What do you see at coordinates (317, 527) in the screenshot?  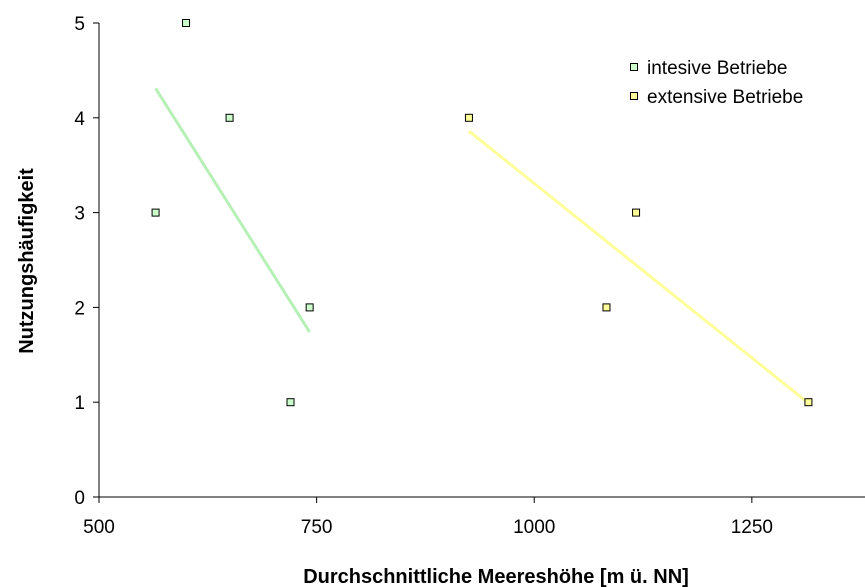 I see `x-tick-label: 750` at bounding box center [317, 527].